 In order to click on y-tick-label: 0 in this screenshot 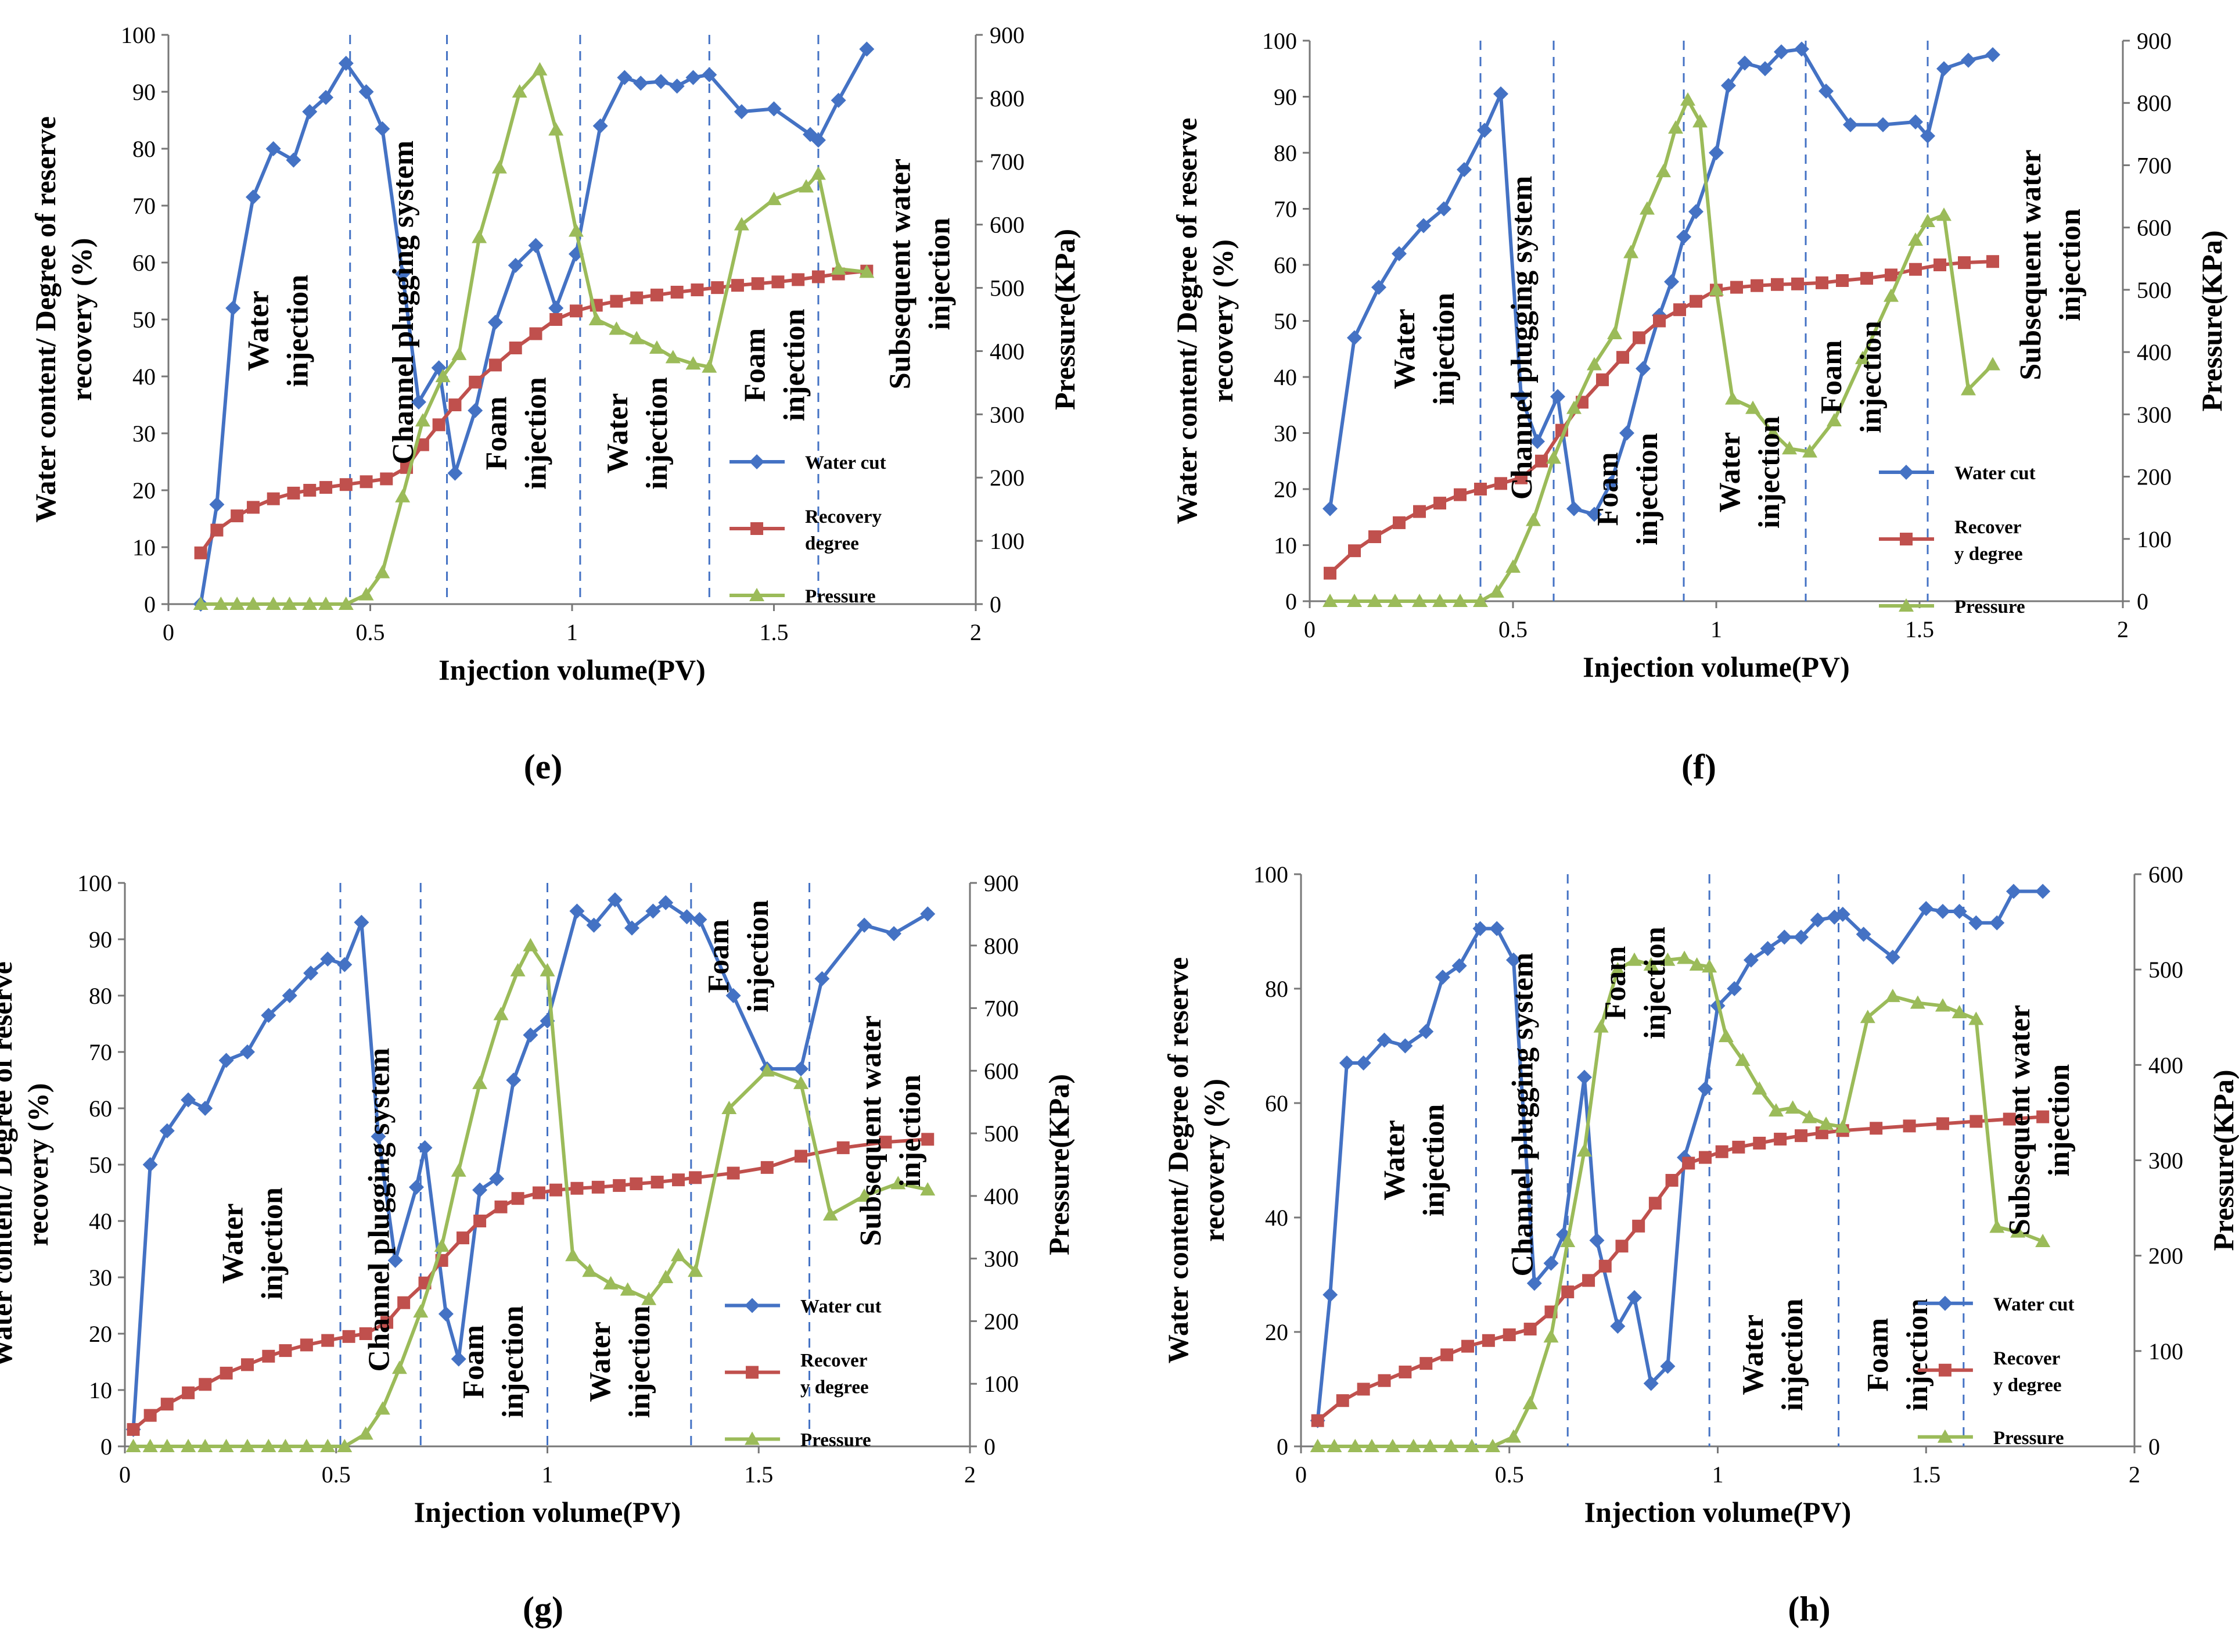, I will do `click(150, 604)`.